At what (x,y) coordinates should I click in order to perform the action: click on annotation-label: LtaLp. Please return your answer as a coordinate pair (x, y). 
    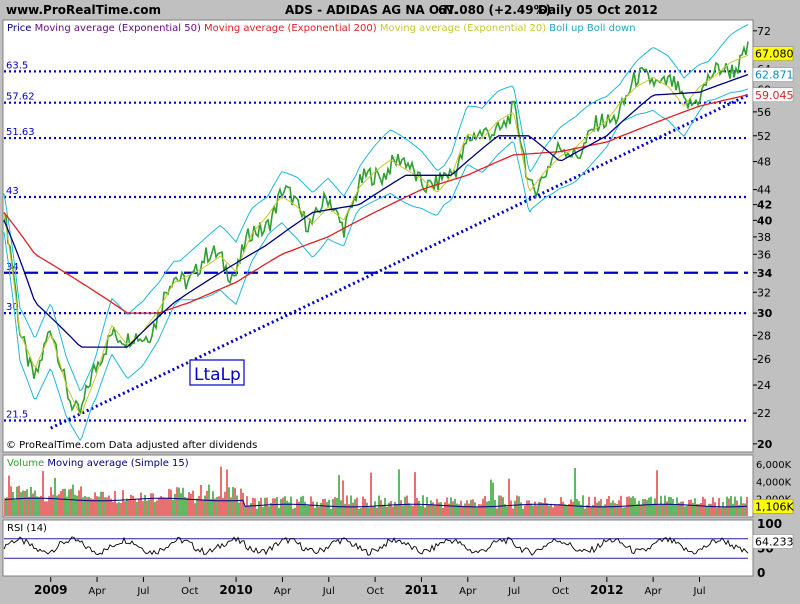
    Looking at the image, I should click on (217, 375).